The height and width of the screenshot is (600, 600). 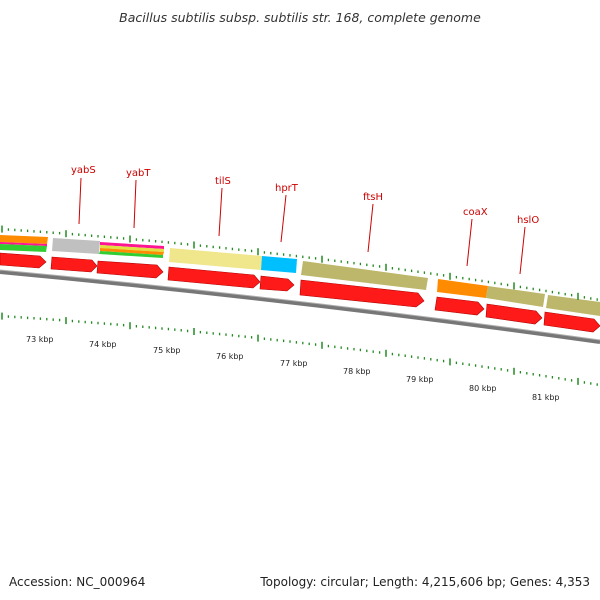 I want to click on gene-label-yabs: yabS, so click(x=83, y=170).